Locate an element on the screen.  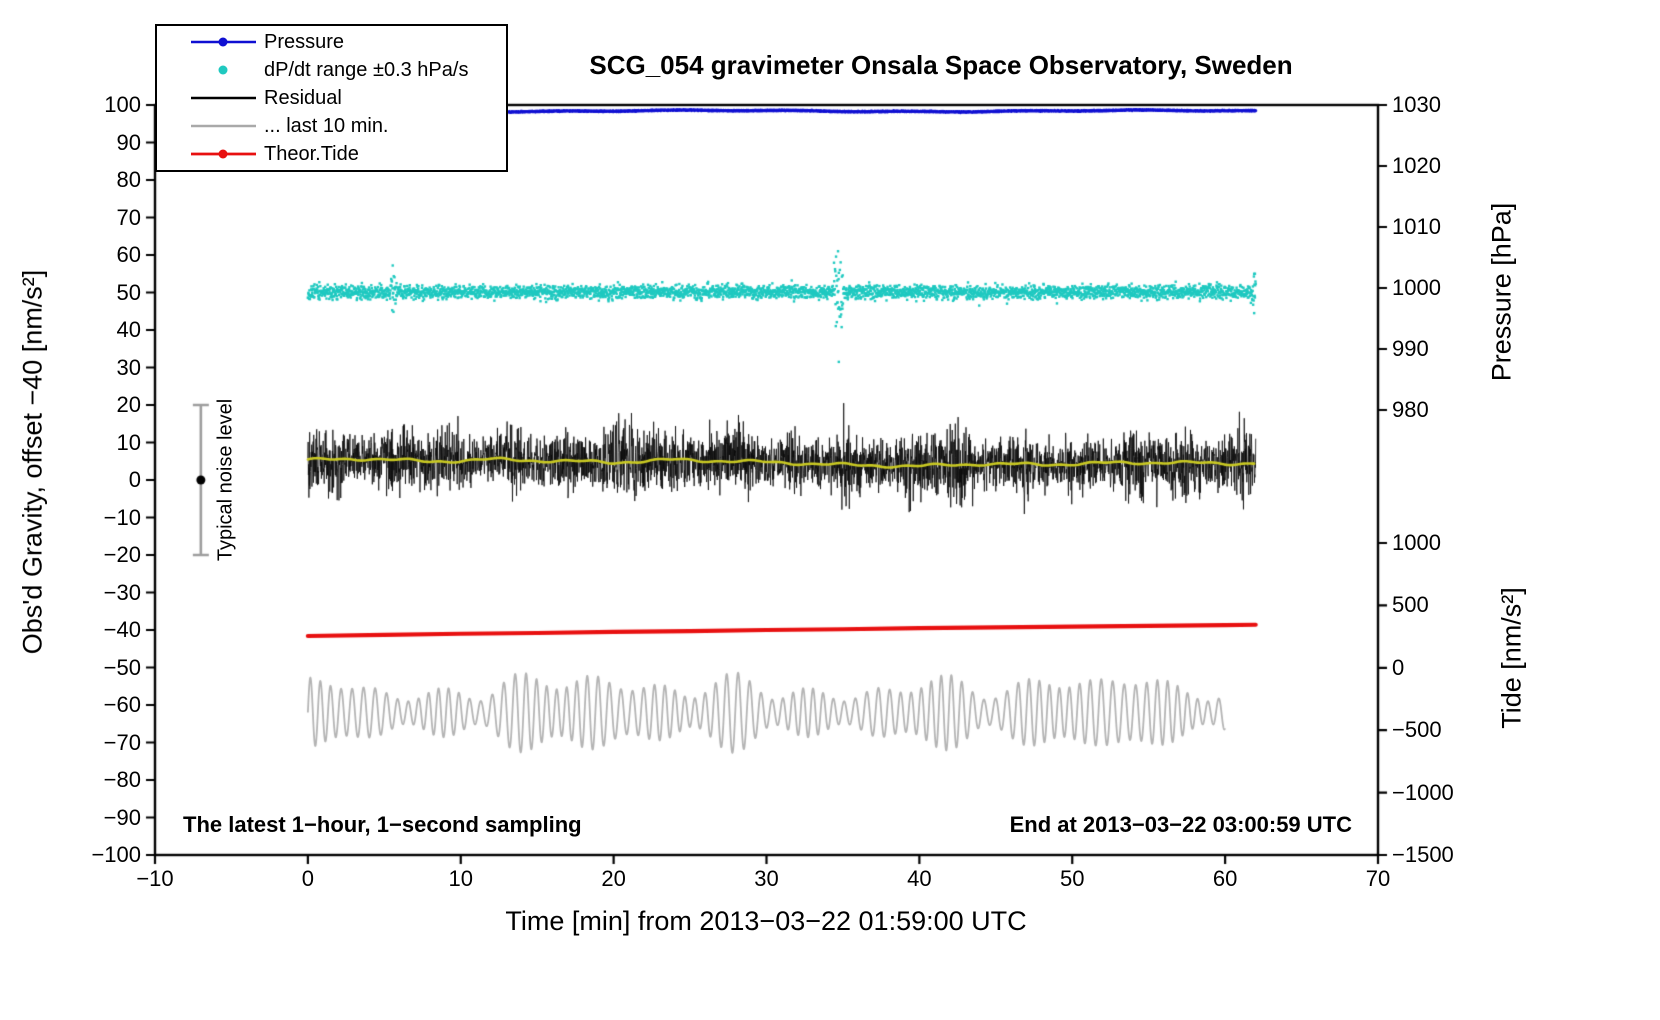
end-time-note: End at 2013−03−22 03:00:59 UTC is located at coordinates (1180, 824).